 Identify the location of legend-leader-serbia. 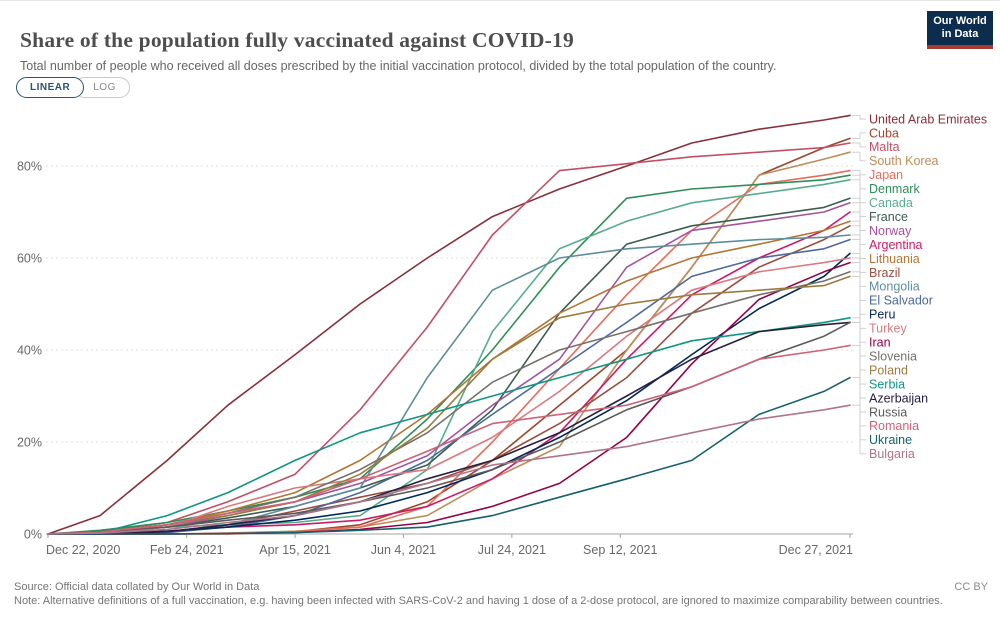
(859, 351).